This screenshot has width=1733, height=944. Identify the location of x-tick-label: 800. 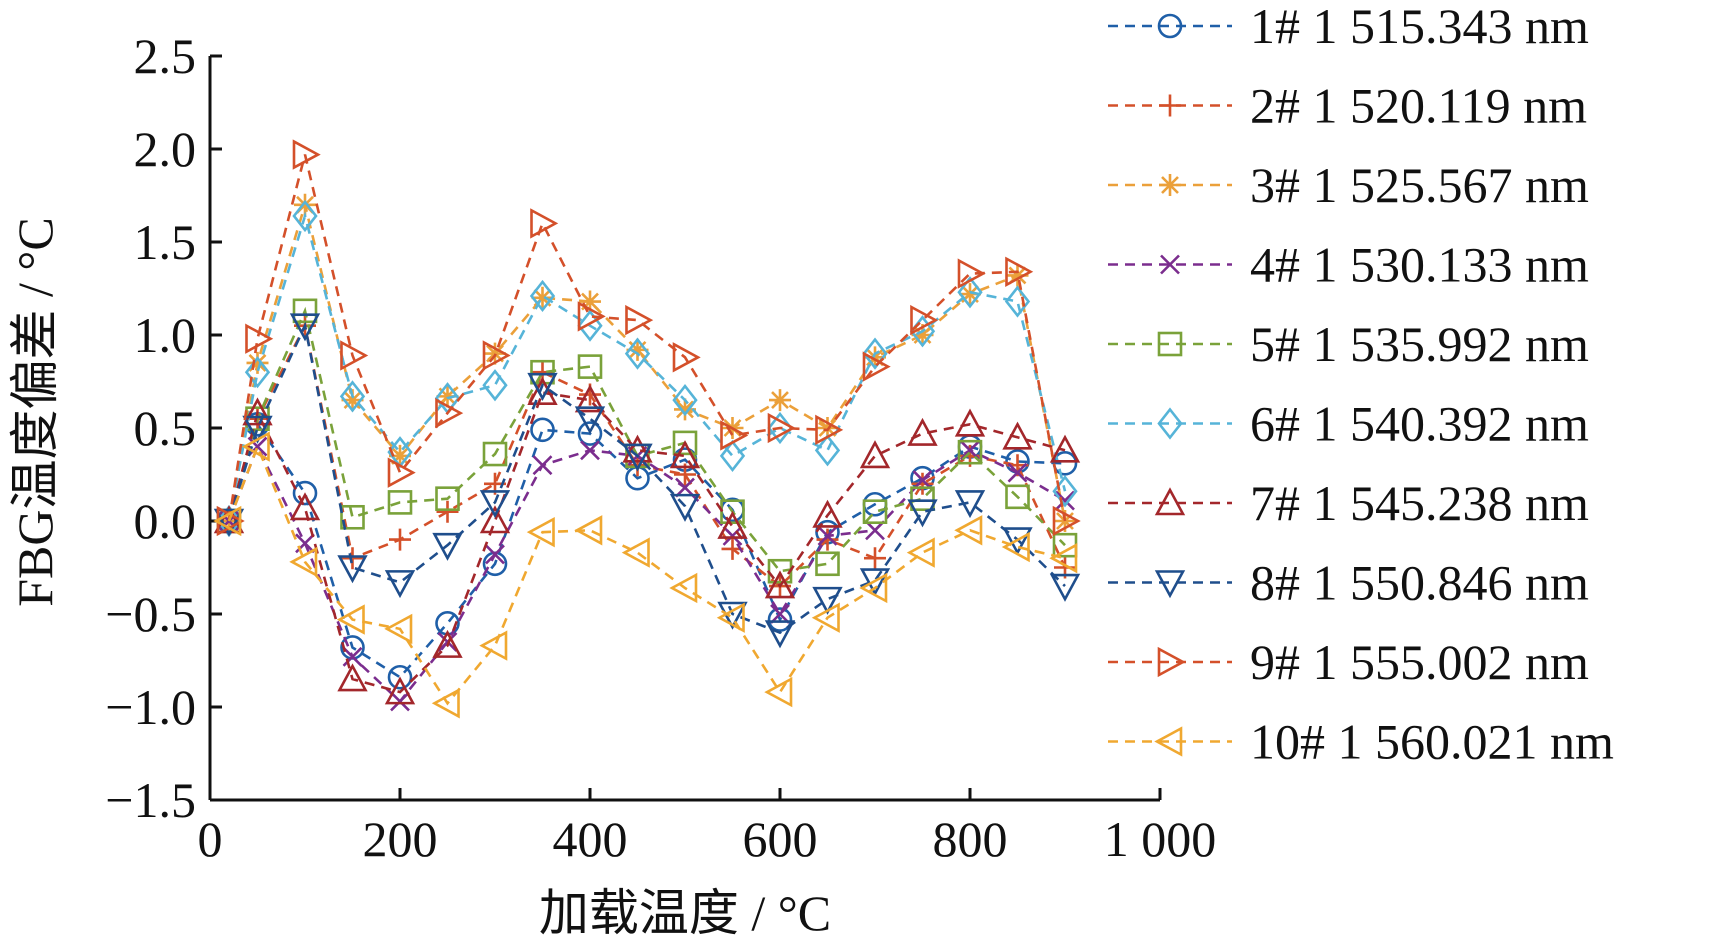
(970, 839).